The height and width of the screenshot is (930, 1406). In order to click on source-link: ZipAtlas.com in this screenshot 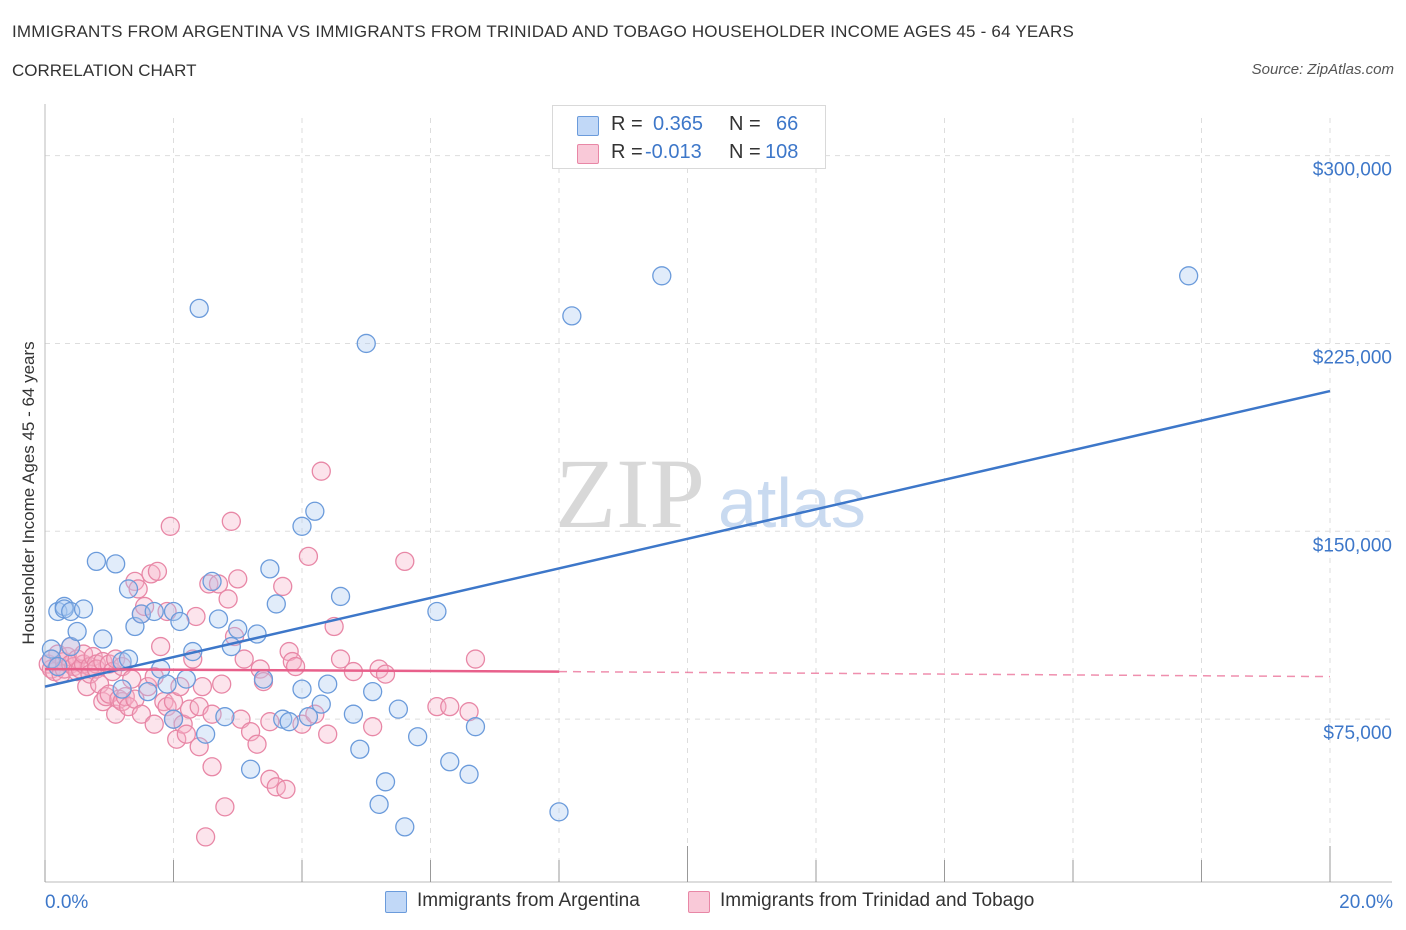, I will do `click(1350, 69)`.